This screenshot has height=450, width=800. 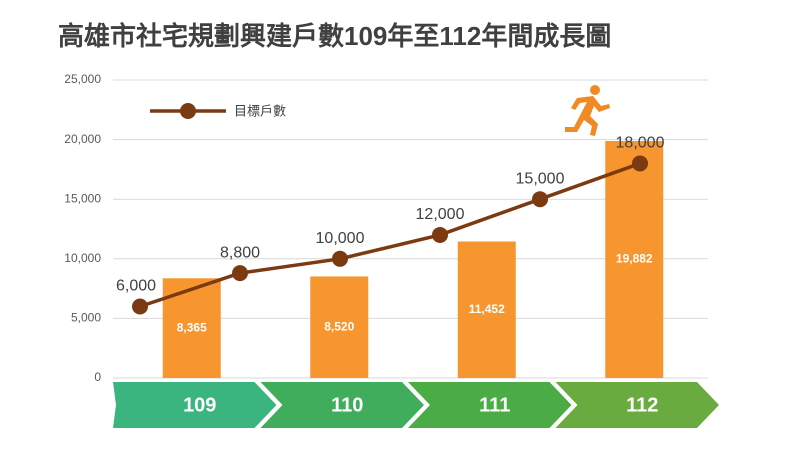 What do you see at coordinates (587, 110) in the screenshot?
I see `runner-icon` at bounding box center [587, 110].